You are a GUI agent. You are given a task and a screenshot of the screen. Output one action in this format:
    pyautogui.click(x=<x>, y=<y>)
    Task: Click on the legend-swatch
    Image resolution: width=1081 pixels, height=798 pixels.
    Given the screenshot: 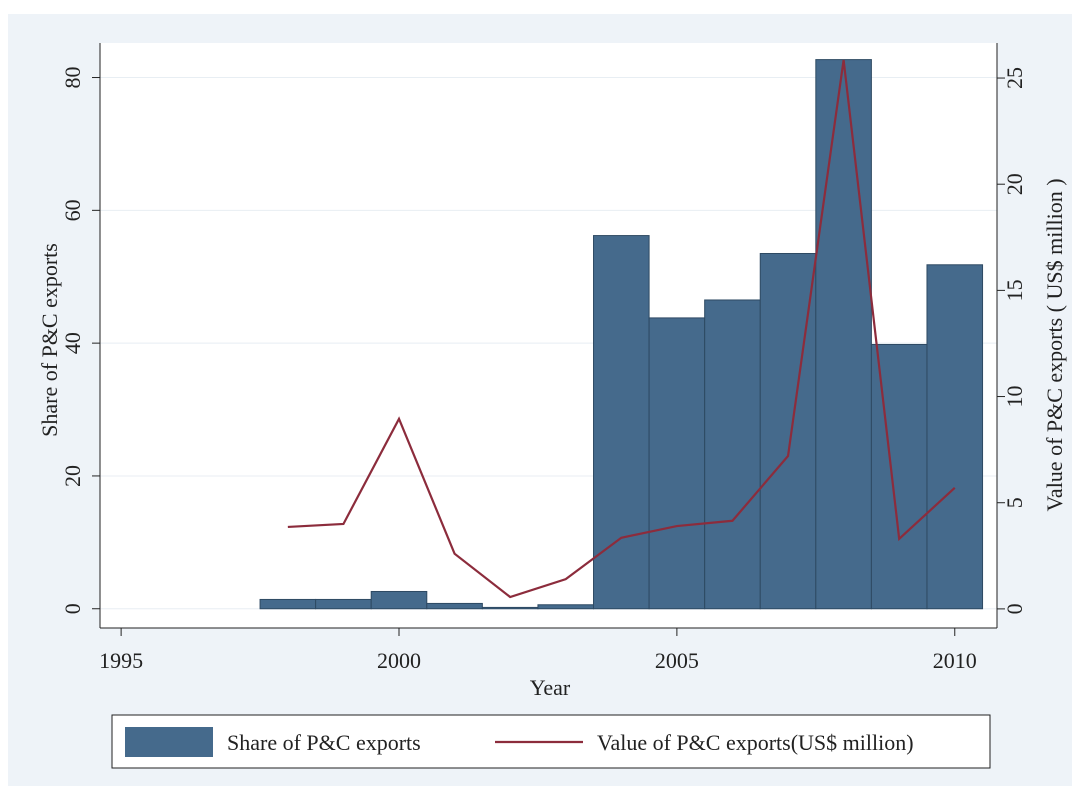 What is the action you would take?
    pyautogui.click(x=169, y=742)
    